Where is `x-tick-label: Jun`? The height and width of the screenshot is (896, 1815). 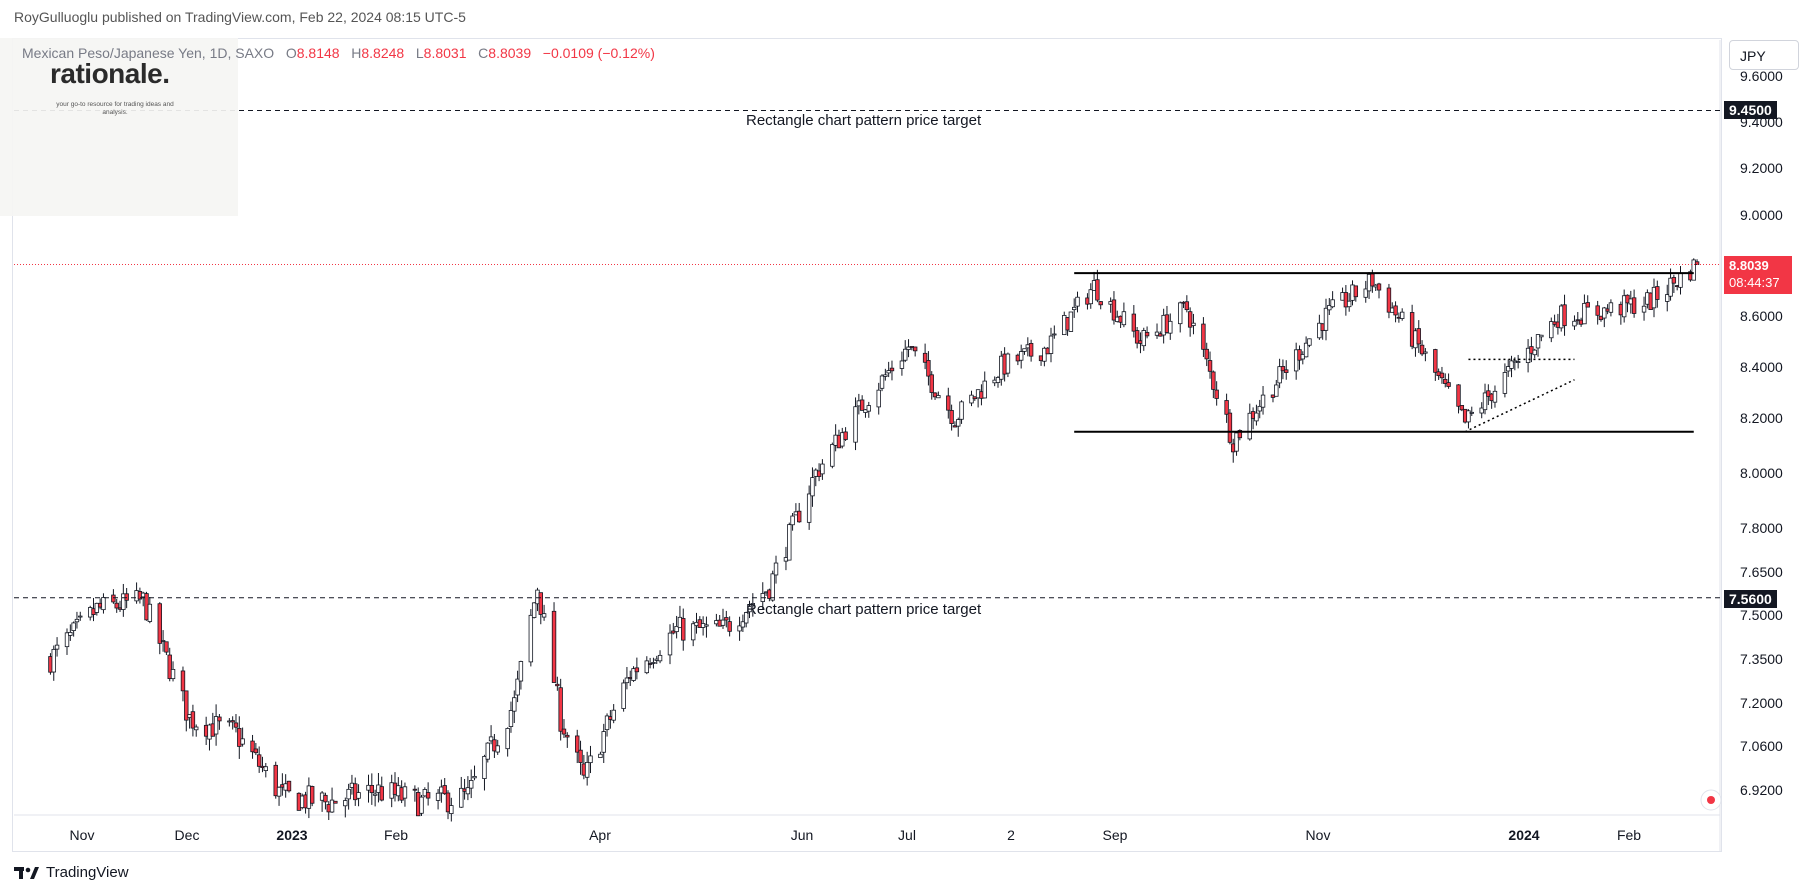 x-tick-label: Jun is located at coordinates (802, 835).